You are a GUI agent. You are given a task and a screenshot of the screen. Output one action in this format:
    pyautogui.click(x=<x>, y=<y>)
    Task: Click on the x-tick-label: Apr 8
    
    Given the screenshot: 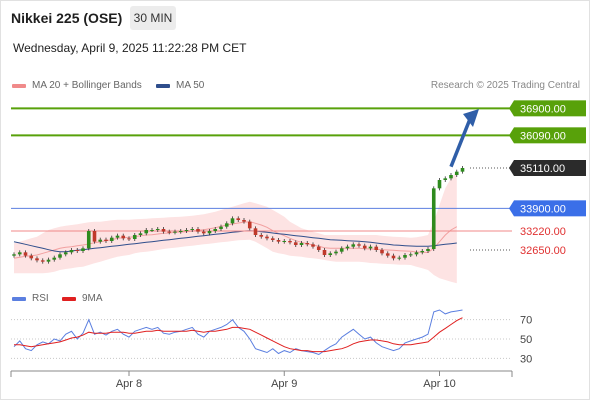 What is the action you would take?
    pyautogui.click(x=129, y=384)
    